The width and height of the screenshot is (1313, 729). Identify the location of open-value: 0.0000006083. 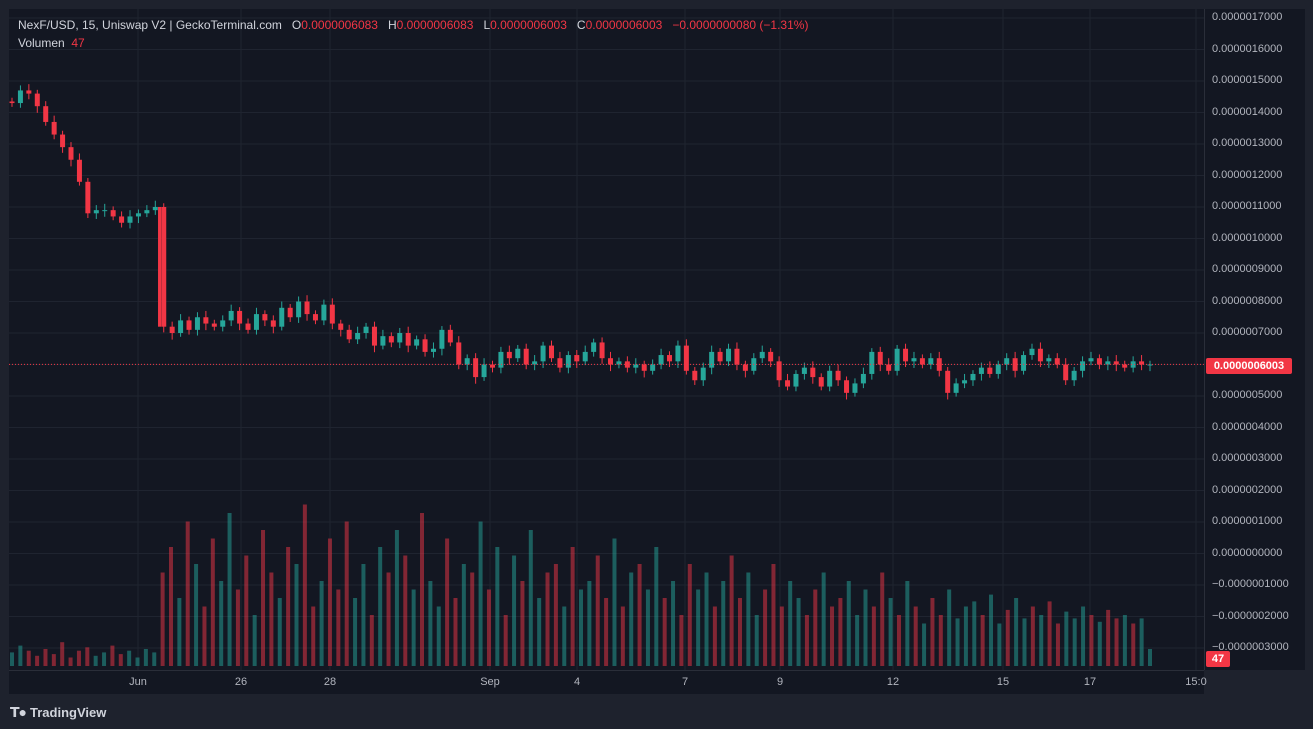
(339, 25).